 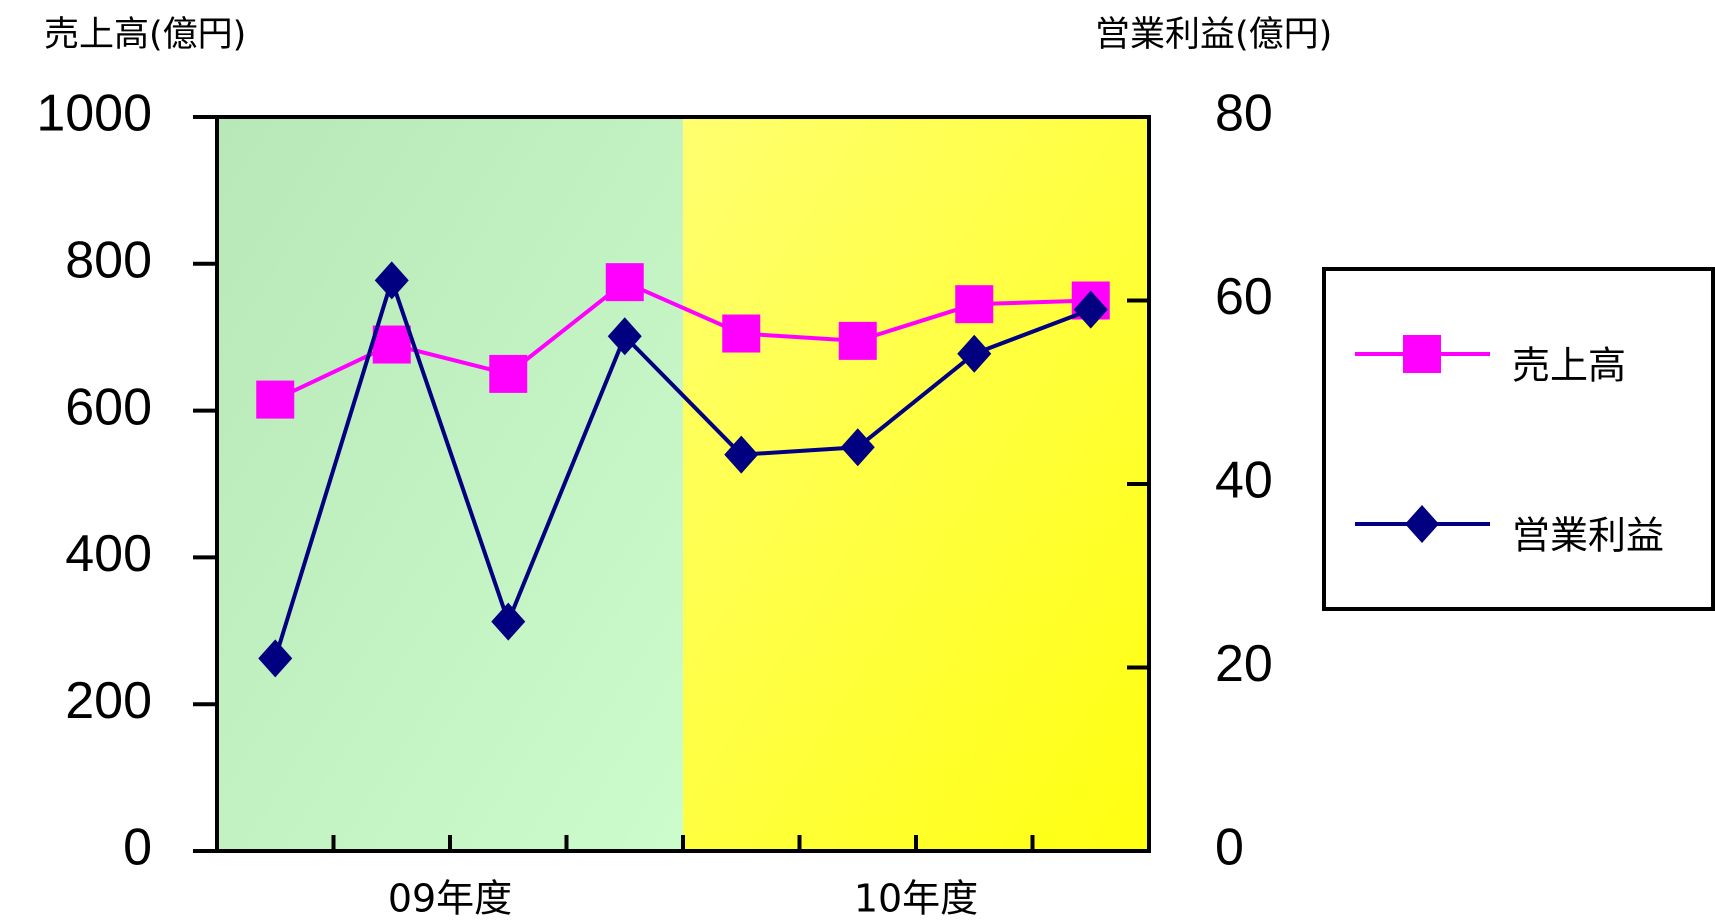 What do you see at coordinates (137, 848) in the screenshot?
I see `y-tick-label: 0` at bounding box center [137, 848].